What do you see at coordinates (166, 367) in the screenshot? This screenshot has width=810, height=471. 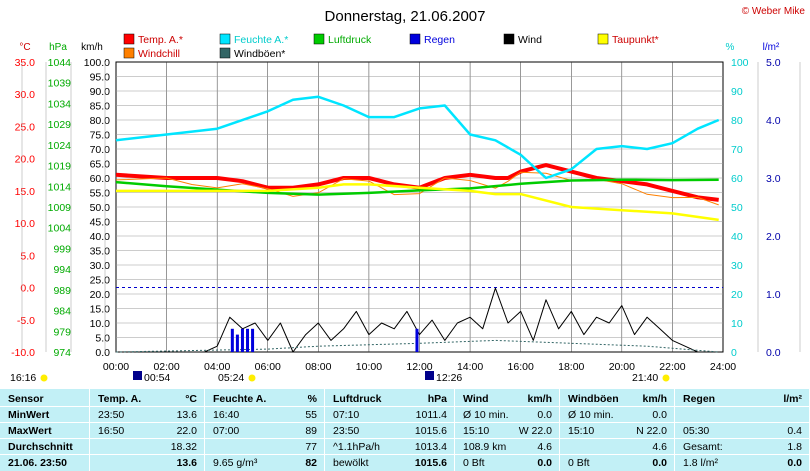 I see `x-tick: 02:00` at bounding box center [166, 367].